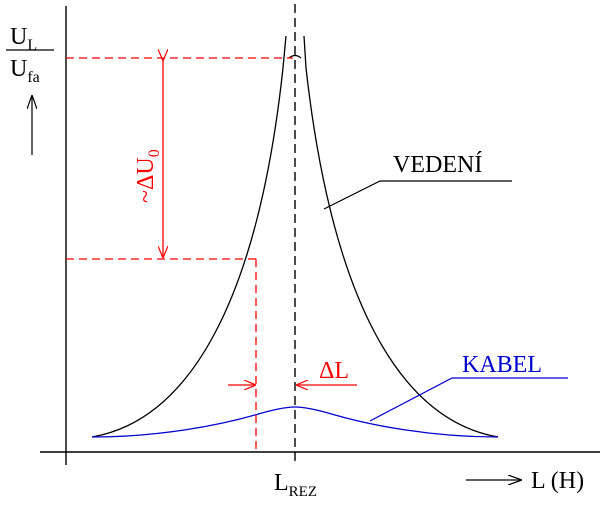 The width and height of the screenshot is (603, 508). I want to click on line-leader, so click(417, 195).